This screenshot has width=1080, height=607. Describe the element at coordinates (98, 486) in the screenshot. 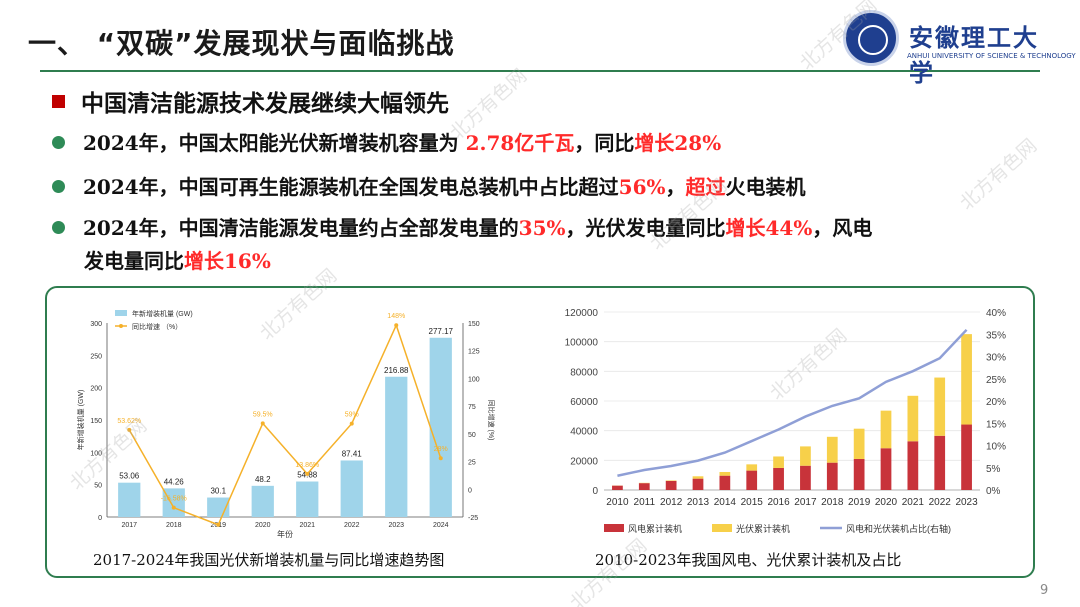

I see `y-tick-label: 50` at that location.